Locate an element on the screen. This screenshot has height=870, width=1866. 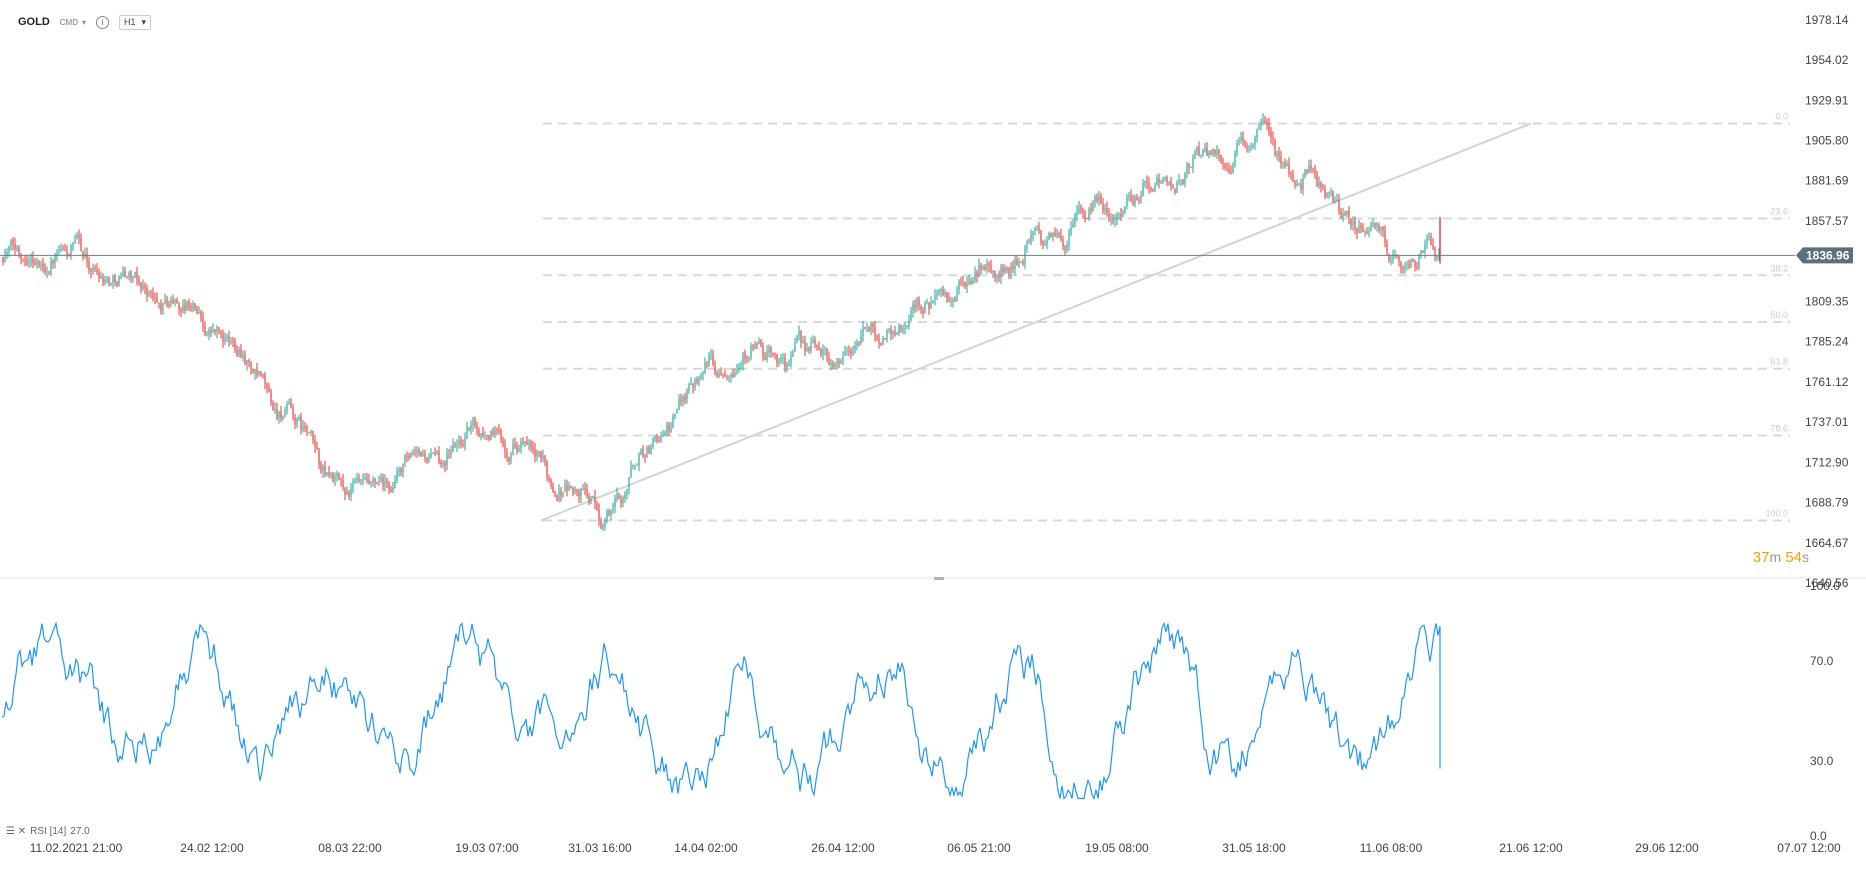
info-icon: i is located at coordinates (103, 22).